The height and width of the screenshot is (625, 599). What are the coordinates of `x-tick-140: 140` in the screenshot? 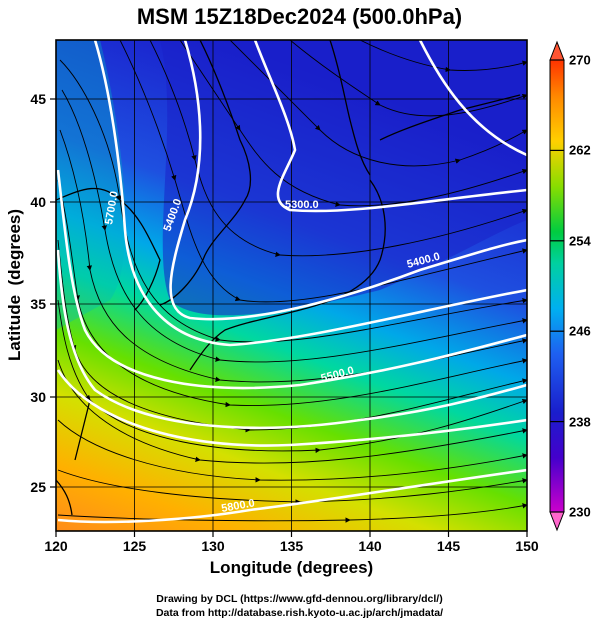 It's located at (370, 546).